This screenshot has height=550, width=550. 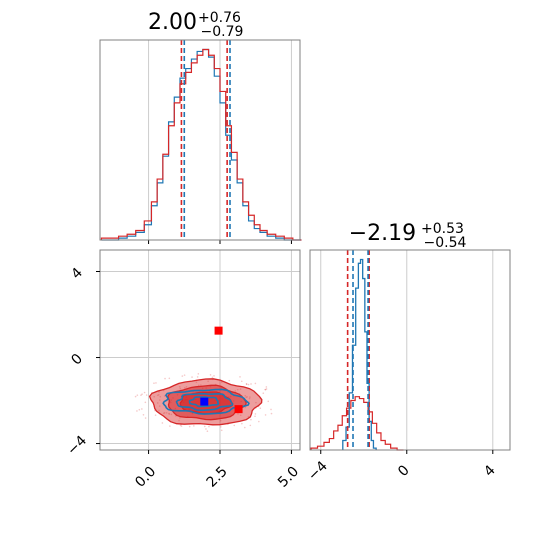 What do you see at coordinates (490, 471) in the screenshot?
I see `param2-xtick-label: 4` at bounding box center [490, 471].